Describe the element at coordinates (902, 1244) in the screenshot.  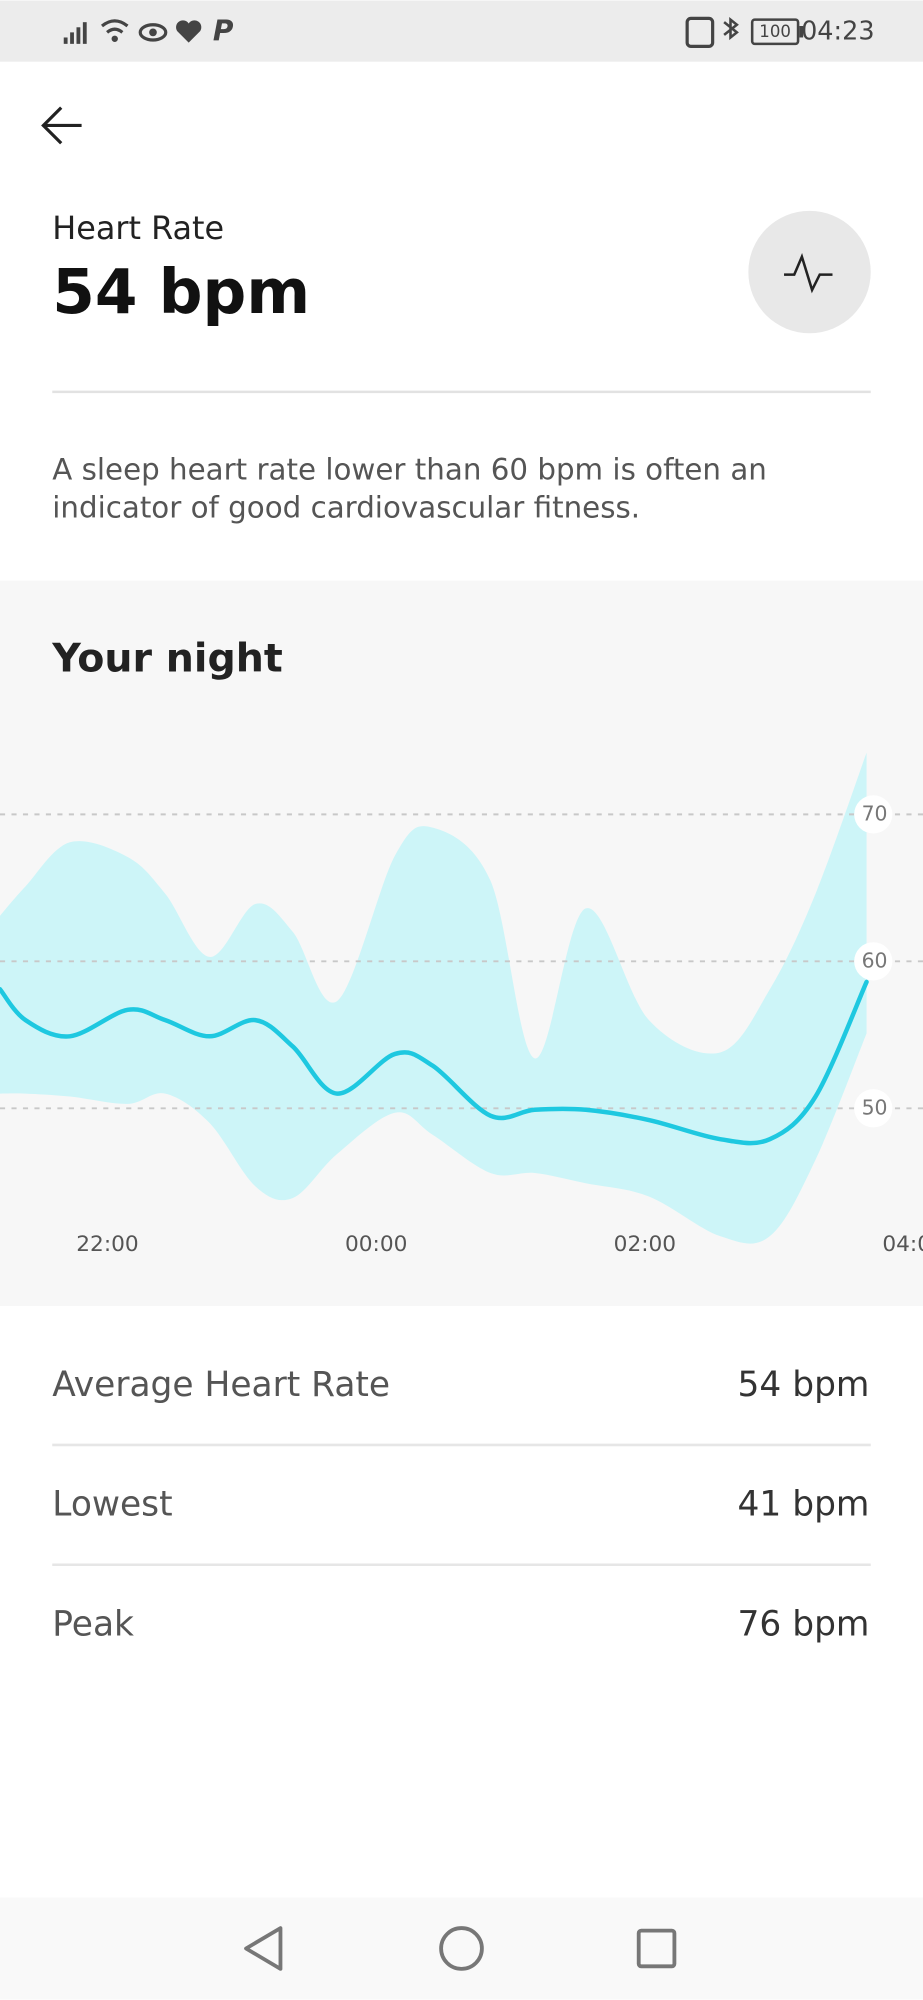
I see `x-tick-label: 04:00` at that location.